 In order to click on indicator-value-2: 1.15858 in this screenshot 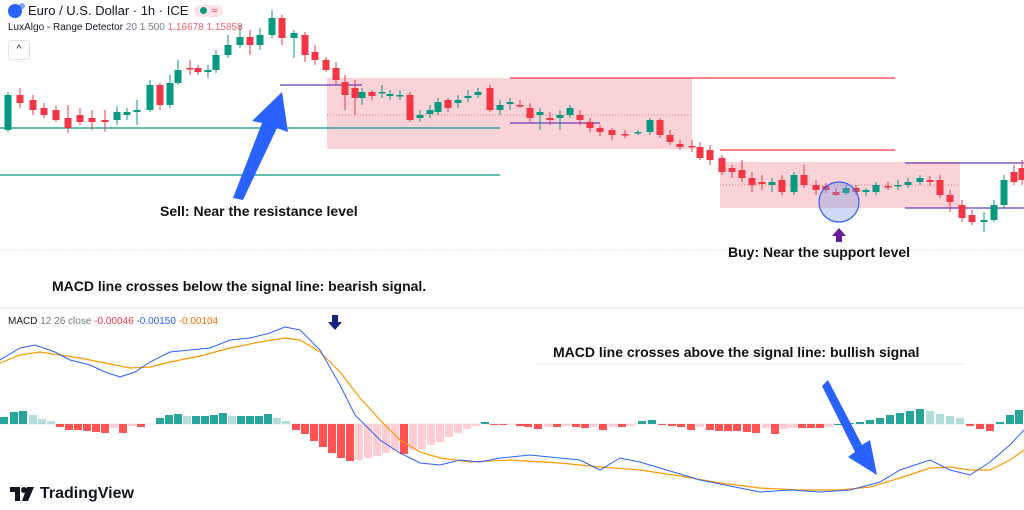, I will do `click(224, 27)`.